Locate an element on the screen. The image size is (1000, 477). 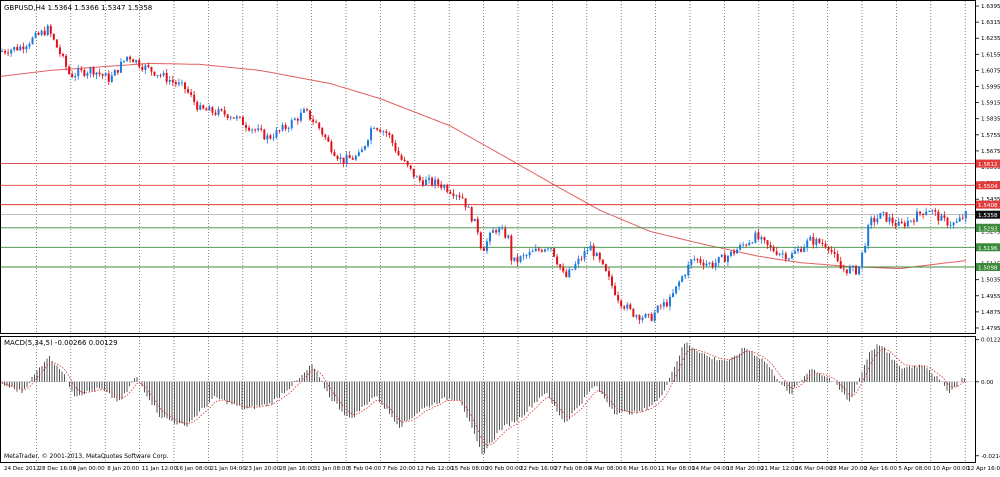
time-tick-label: 18 Mar 20:00 is located at coordinates (745, 469).